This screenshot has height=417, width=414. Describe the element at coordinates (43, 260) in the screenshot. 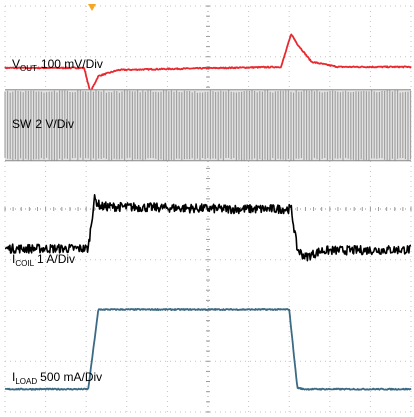

I see `icoil-label: ICOIL 1 A/Div` at that location.